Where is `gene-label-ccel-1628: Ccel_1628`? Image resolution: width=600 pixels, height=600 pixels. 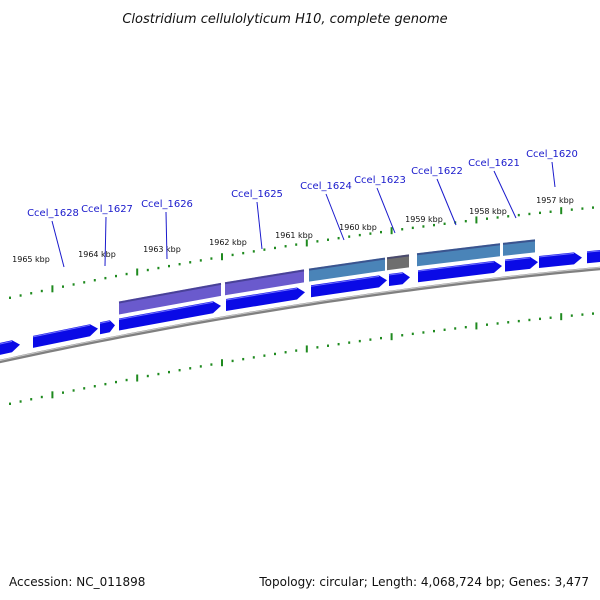
gene-label-ccel-1628: Ccel_1628 is located at coordinates (53, 213).